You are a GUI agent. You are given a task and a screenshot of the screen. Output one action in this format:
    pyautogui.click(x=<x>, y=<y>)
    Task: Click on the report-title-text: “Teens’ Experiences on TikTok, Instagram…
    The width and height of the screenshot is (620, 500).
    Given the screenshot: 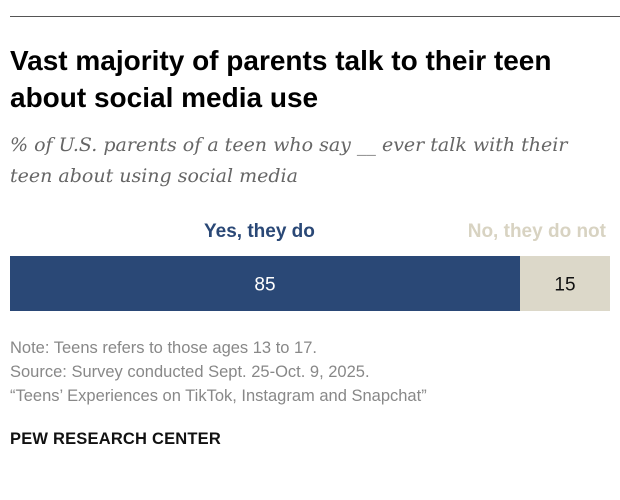 What is the action you would take?
    pyautogui.click(x=218, y=396)
    